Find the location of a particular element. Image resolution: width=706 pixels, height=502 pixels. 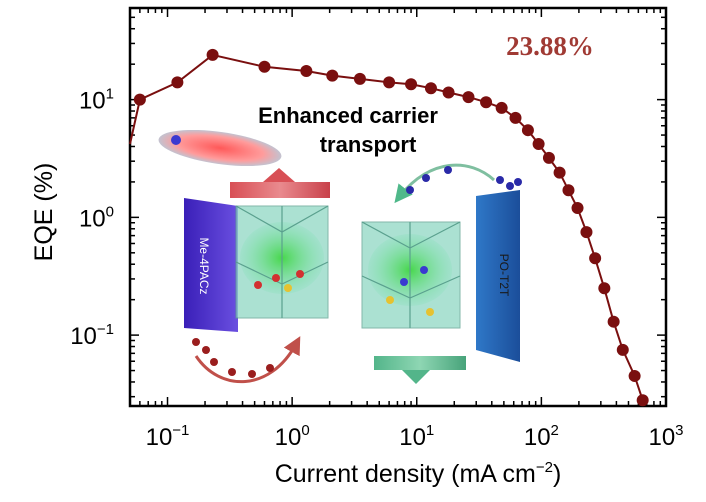

x-axis-title-main: Current density (mA cm is located at coordinates (405, 474).